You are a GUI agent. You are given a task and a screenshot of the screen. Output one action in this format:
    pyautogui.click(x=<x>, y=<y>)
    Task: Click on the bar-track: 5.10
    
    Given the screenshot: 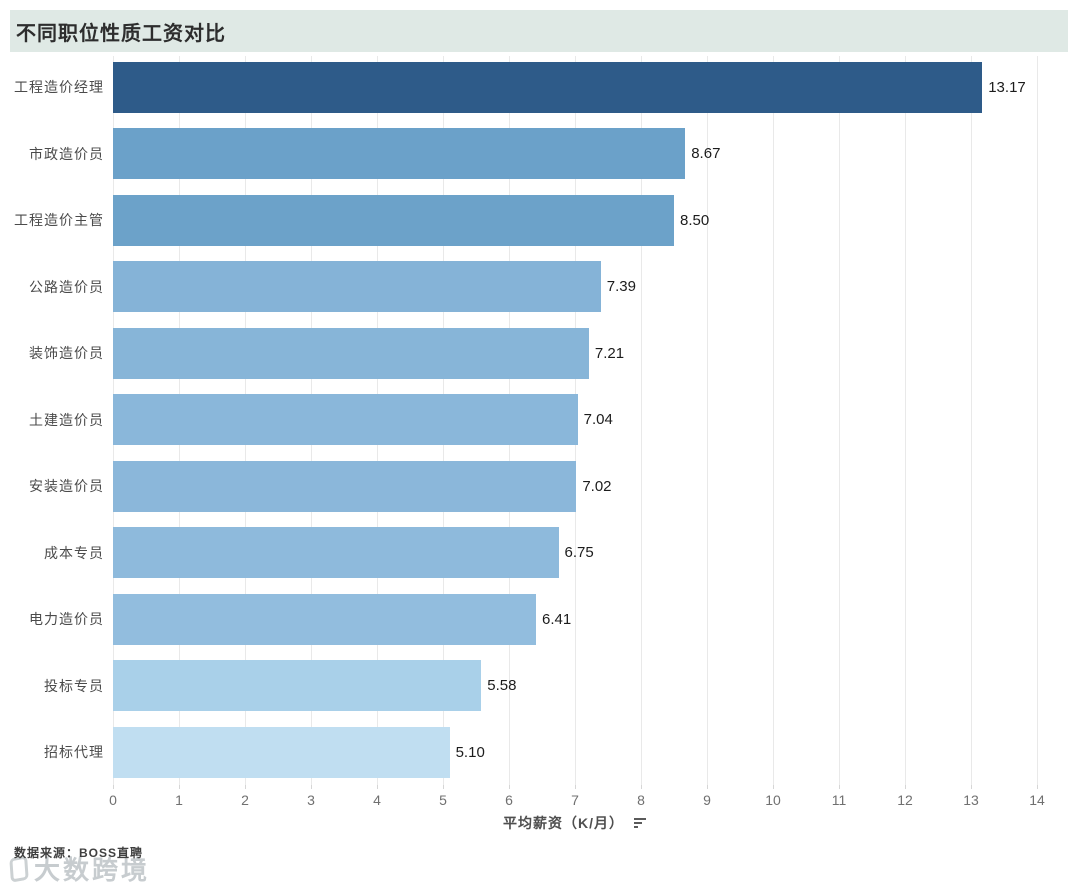 What is the action you would take?
    pyautogui.click(x=575, y=752)
    